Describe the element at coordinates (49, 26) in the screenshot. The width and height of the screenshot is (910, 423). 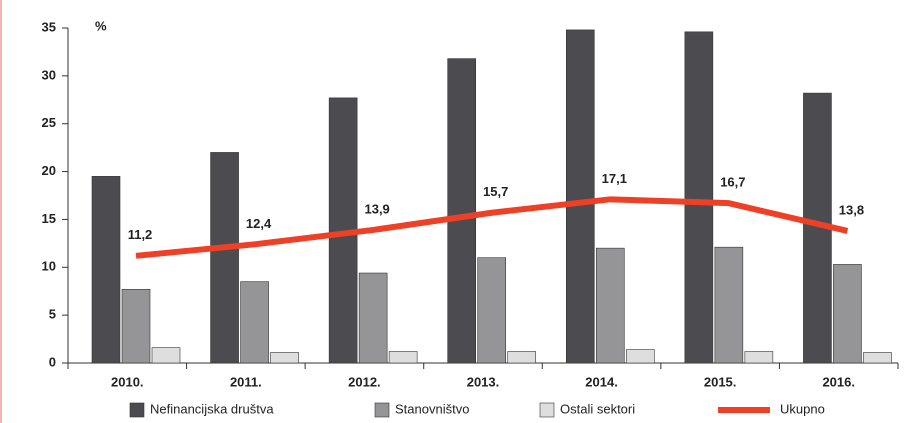
I see `y-tick-label: 35` at that location.